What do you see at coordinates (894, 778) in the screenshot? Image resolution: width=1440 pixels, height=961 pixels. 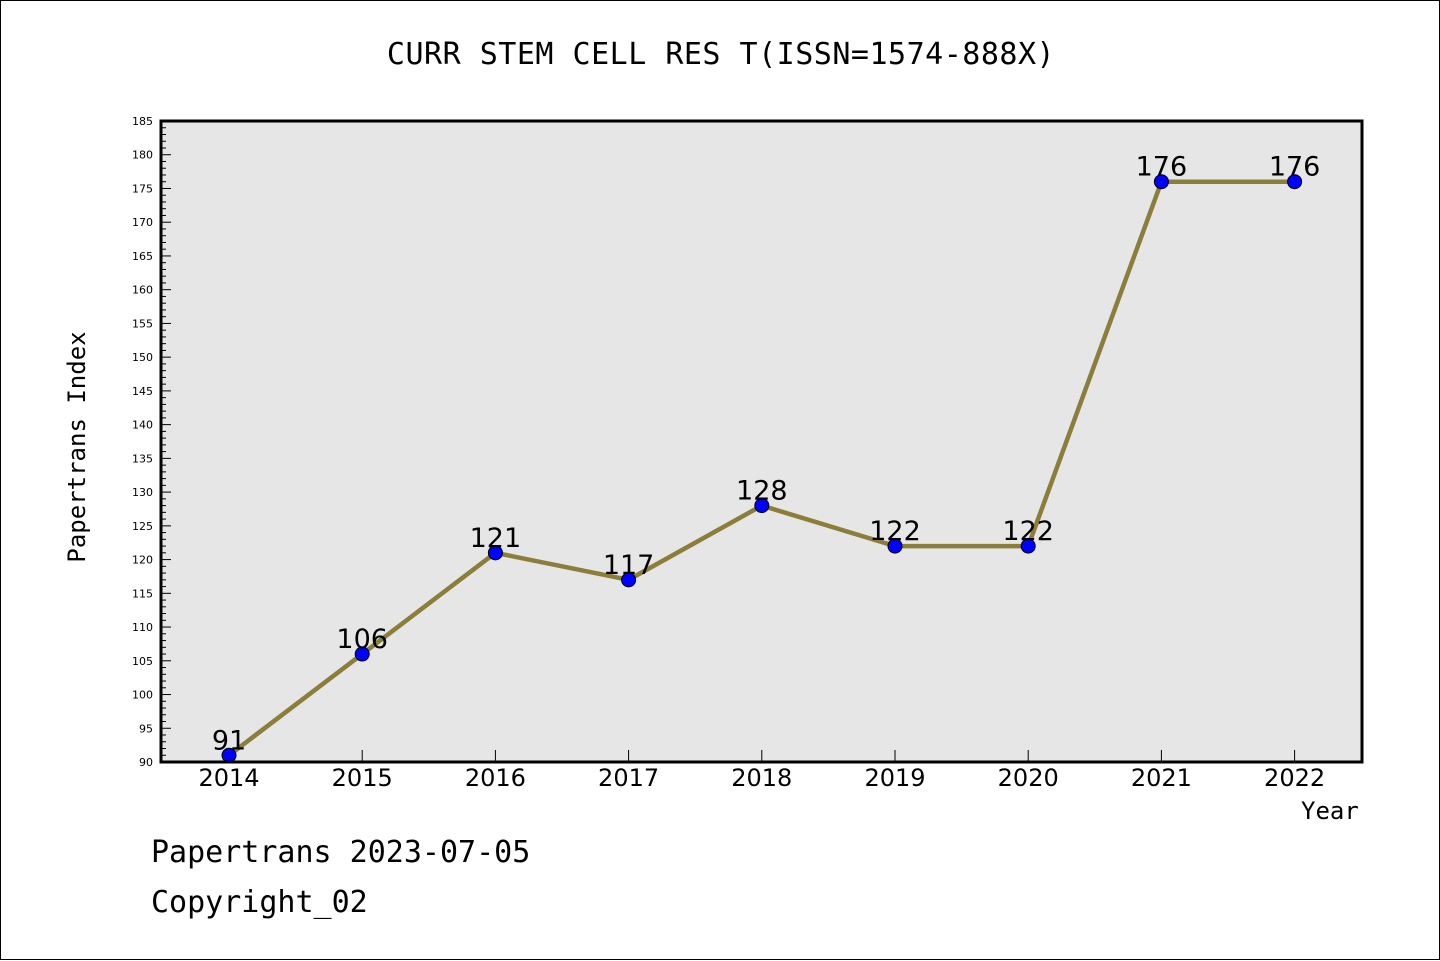 I see `x-tick-label: 2019` at bounding box center [894, 778].